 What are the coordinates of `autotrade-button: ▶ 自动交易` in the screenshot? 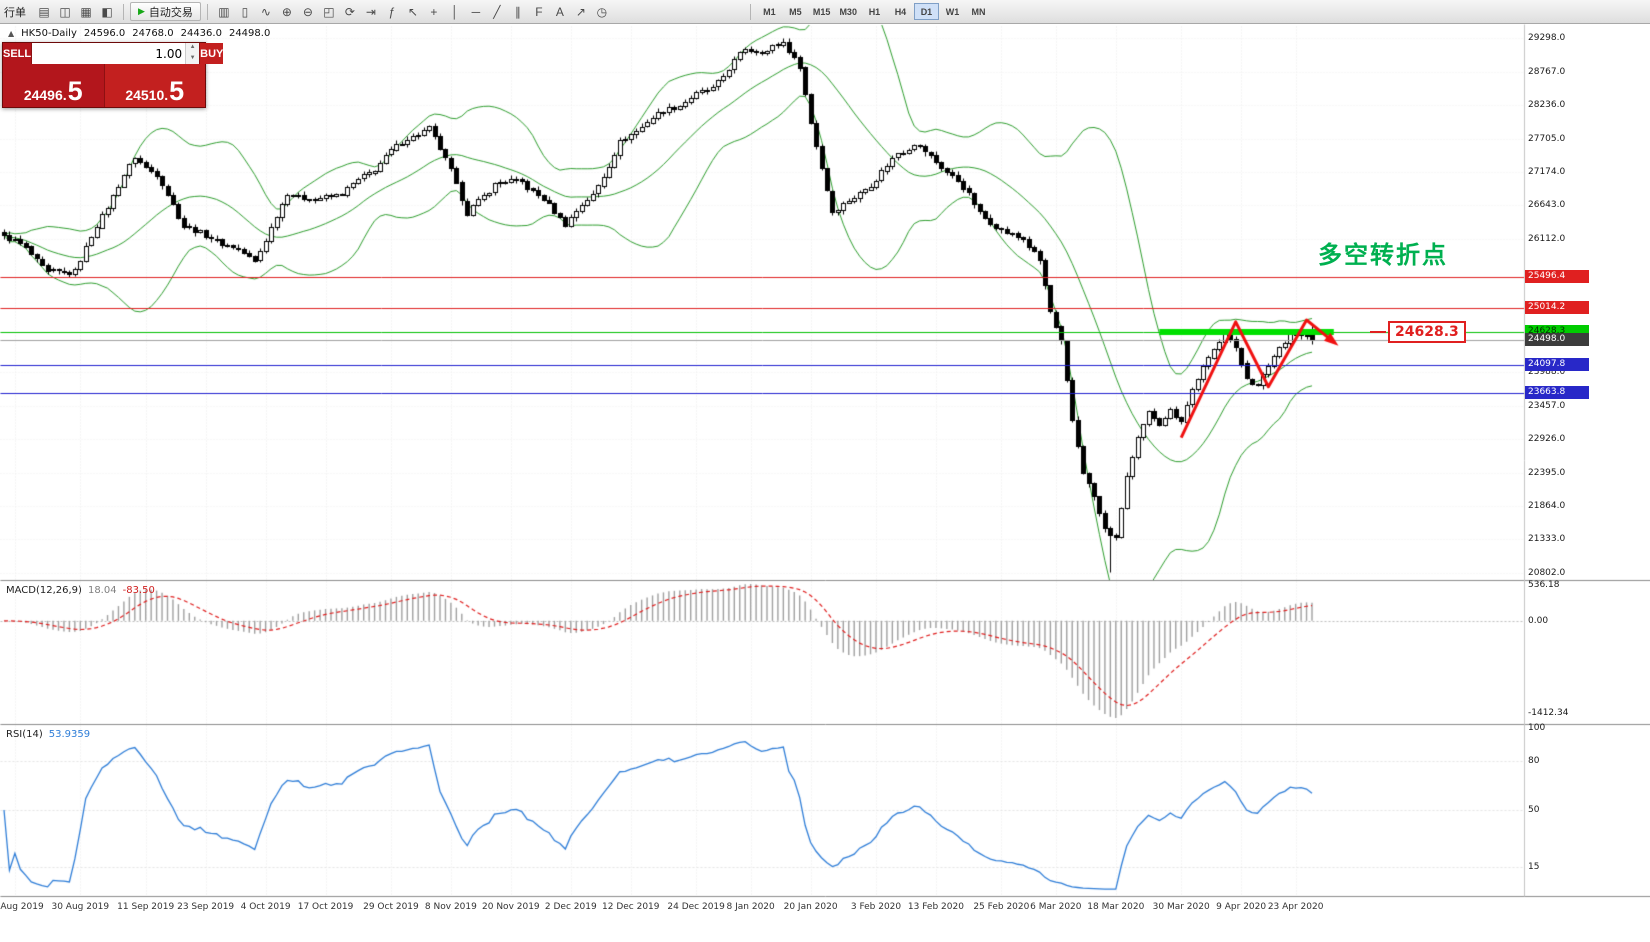 It's located at (165, 11).